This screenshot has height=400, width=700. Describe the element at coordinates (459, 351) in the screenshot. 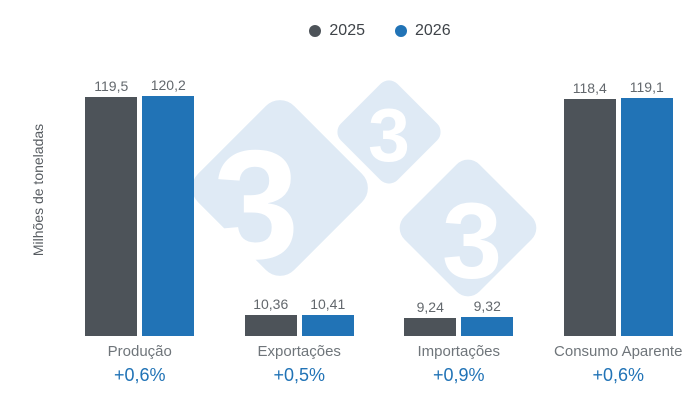

I see `category-label: Importações` at that location.